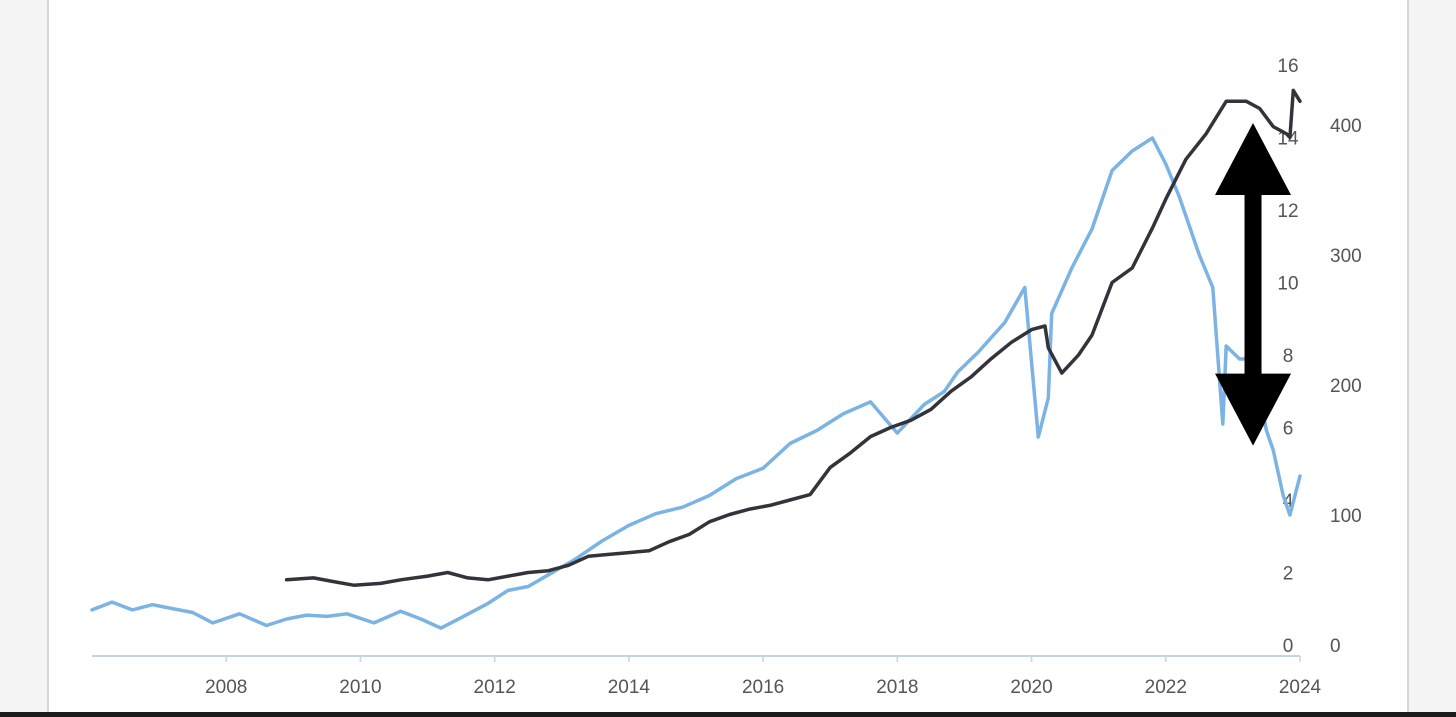 Image resolution: width=1456 pixels, height=717 pixels. I want to click on annotation-layer, so click(1253, 284).